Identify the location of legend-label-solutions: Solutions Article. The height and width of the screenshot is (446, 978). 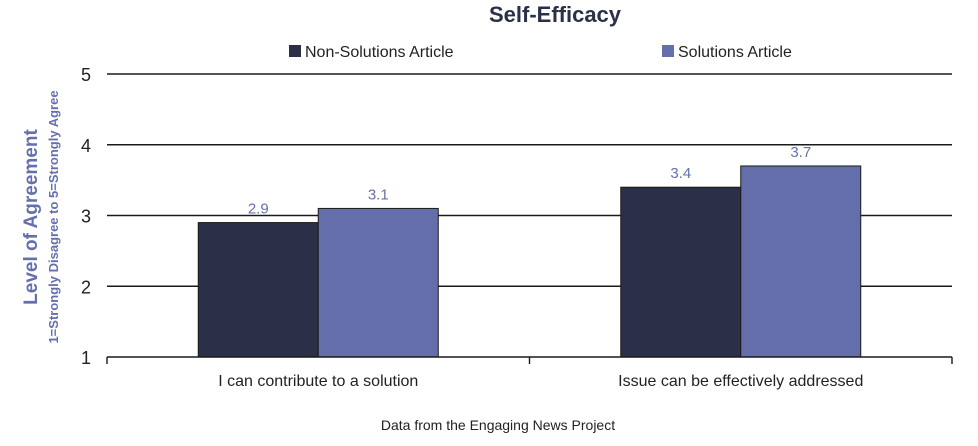
(735, 52).